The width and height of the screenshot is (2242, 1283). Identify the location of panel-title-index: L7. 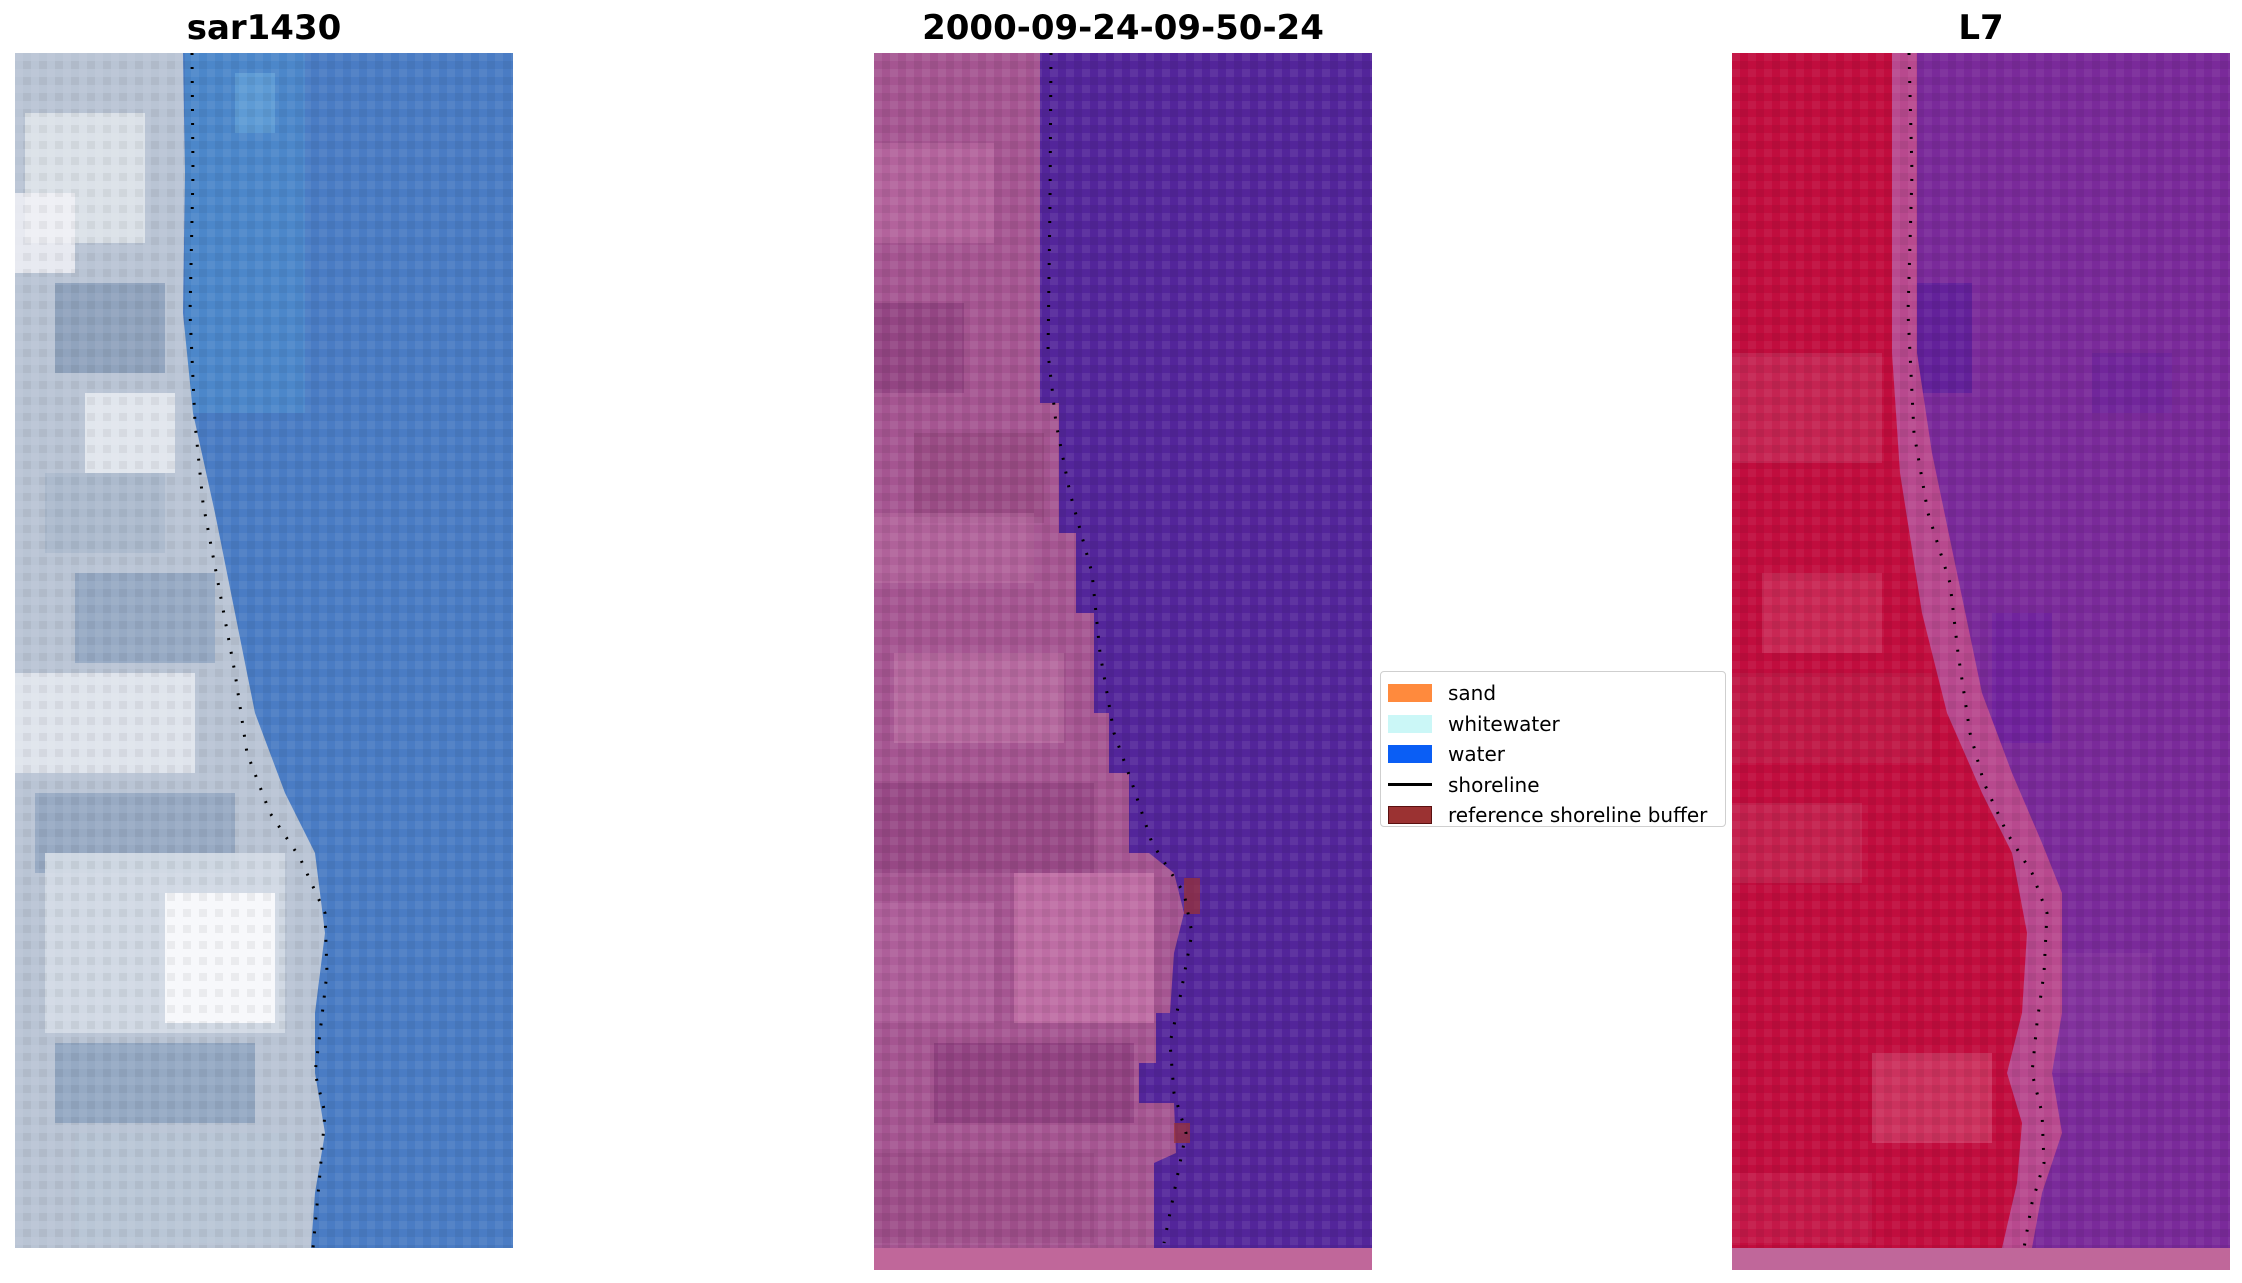
(1981, 28).